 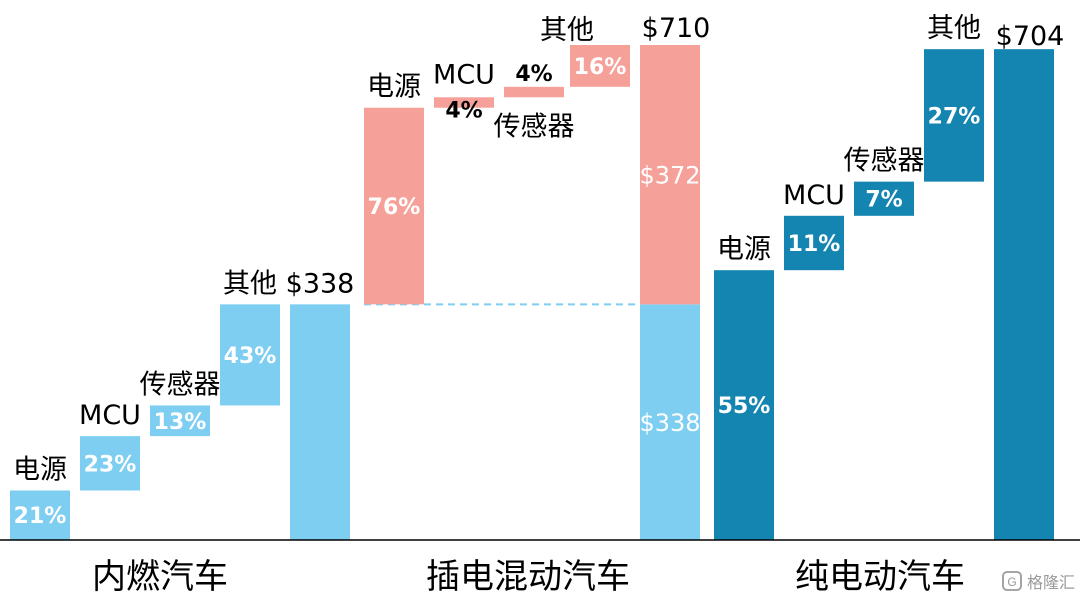 What do you see at coordinates (1011, 582) in the screenshot?
I see `gelonghui-logo-icon-glyph: G` at bounding box center [1011, 582].